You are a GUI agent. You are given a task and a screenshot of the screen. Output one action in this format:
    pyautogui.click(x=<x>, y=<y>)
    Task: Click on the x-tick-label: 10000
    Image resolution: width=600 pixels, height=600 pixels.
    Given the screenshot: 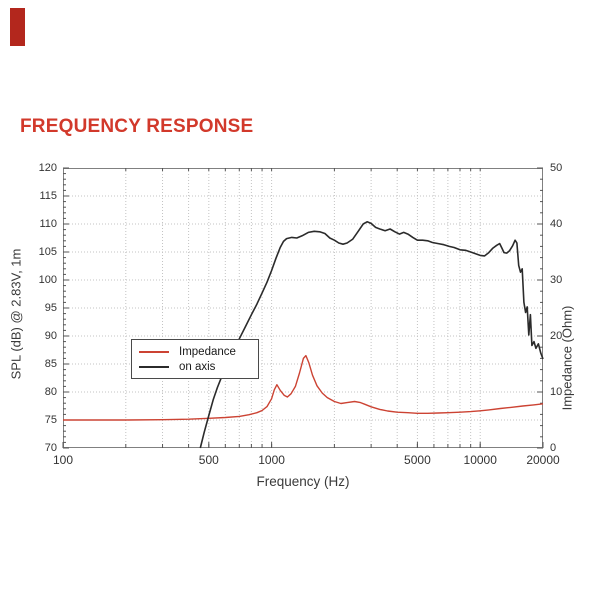 What is the action you would take?
    pyautogui.click(x=480, y=460)
    